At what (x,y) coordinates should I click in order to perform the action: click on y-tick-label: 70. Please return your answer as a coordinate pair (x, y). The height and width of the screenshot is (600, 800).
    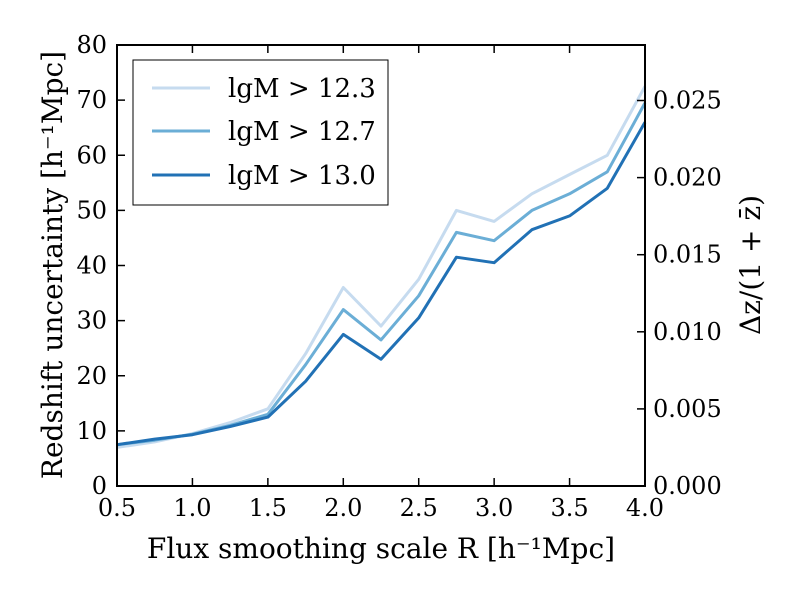
    Looking at the image, I should click on (91, 100).